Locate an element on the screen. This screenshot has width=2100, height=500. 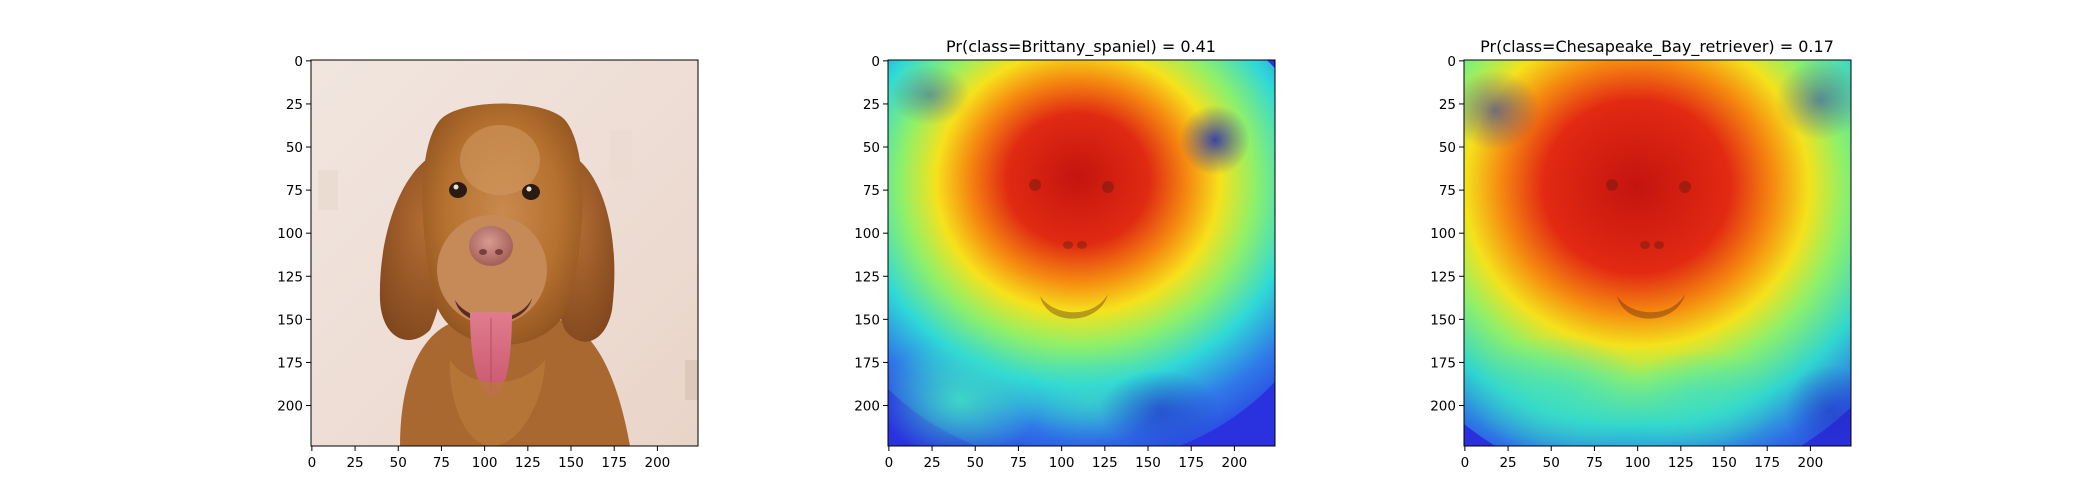
panel-title-brittany: Pr(class=Brittany_spaniel) = 0.41 is located at coordinates (1081, 47).